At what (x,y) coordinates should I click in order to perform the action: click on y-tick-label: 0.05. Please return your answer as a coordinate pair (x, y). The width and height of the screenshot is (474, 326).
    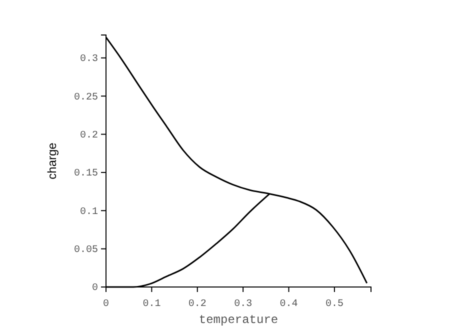
    Looking at the image, I should click on (86, 250).